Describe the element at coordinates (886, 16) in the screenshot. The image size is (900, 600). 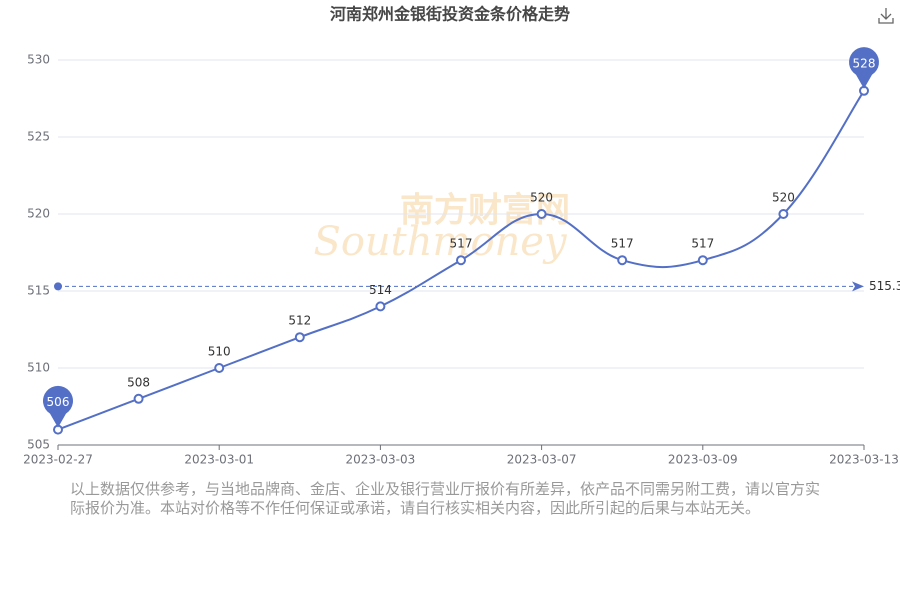
I see `download-icon` at that location.